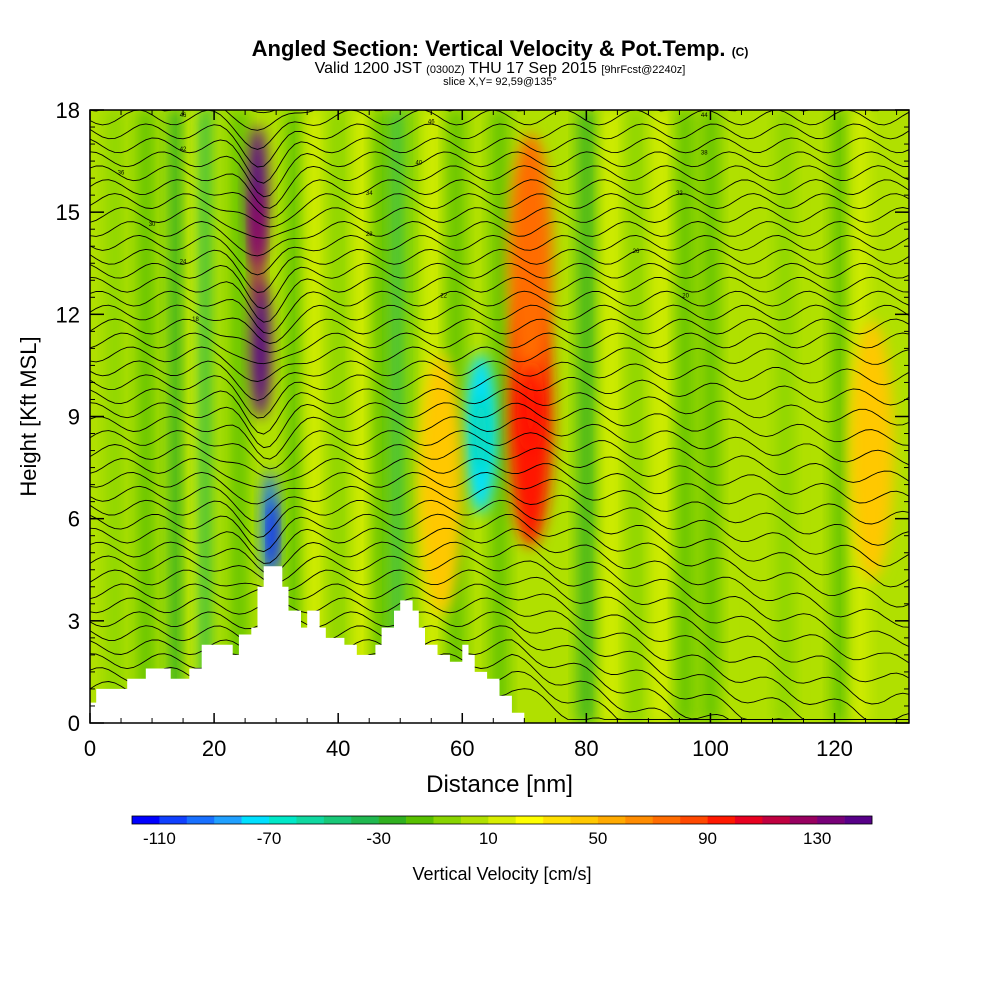  Describe the element at coordinates (214, 748) in the screenshot. I see `x-tick-label: 20` at that location.